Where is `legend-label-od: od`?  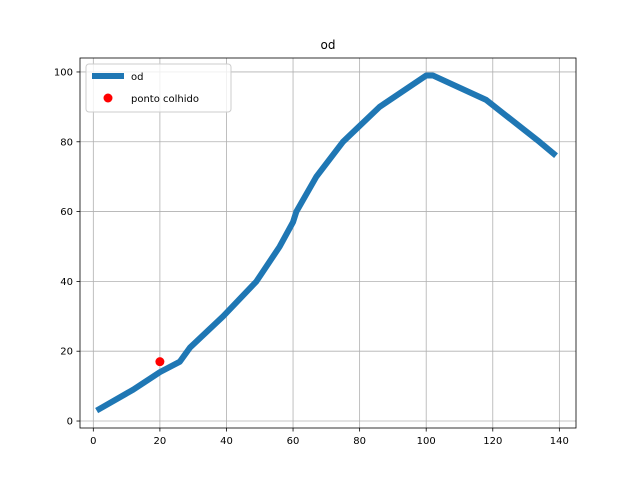
legend-label-od: od is located at coordinates (137, 77).